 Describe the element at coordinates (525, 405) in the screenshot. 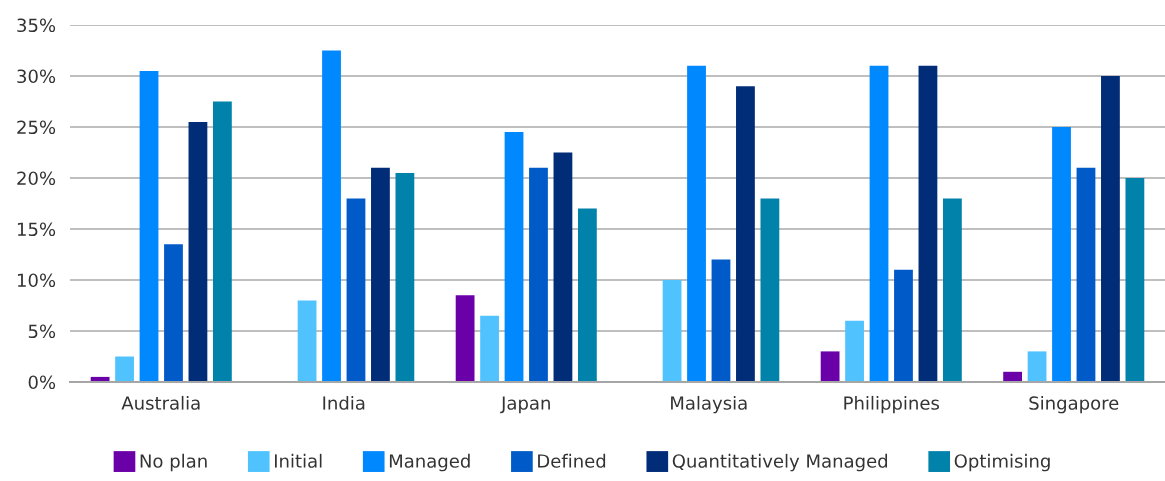

I see `x-tick-label: Japan` at that location.